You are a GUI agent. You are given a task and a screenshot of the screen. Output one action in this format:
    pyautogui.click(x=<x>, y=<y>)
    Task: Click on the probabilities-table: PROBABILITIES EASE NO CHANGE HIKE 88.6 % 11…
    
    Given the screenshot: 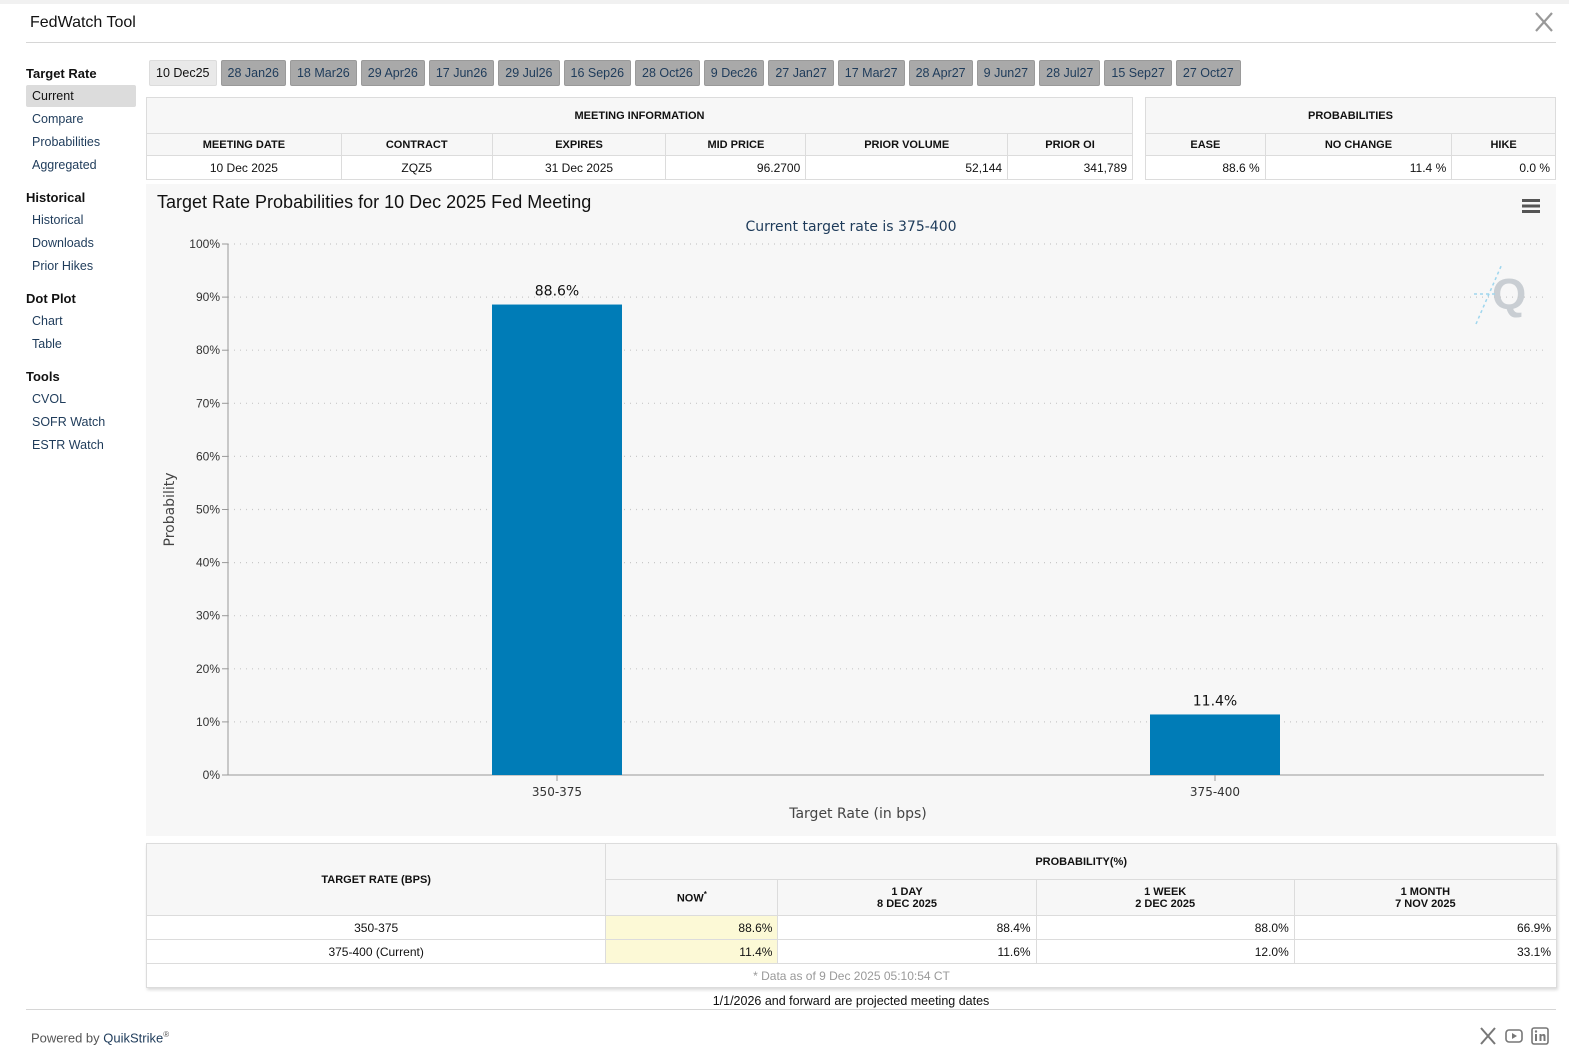 What is the action you would take?
    pyautogui.click(x=1350, y=138)
    